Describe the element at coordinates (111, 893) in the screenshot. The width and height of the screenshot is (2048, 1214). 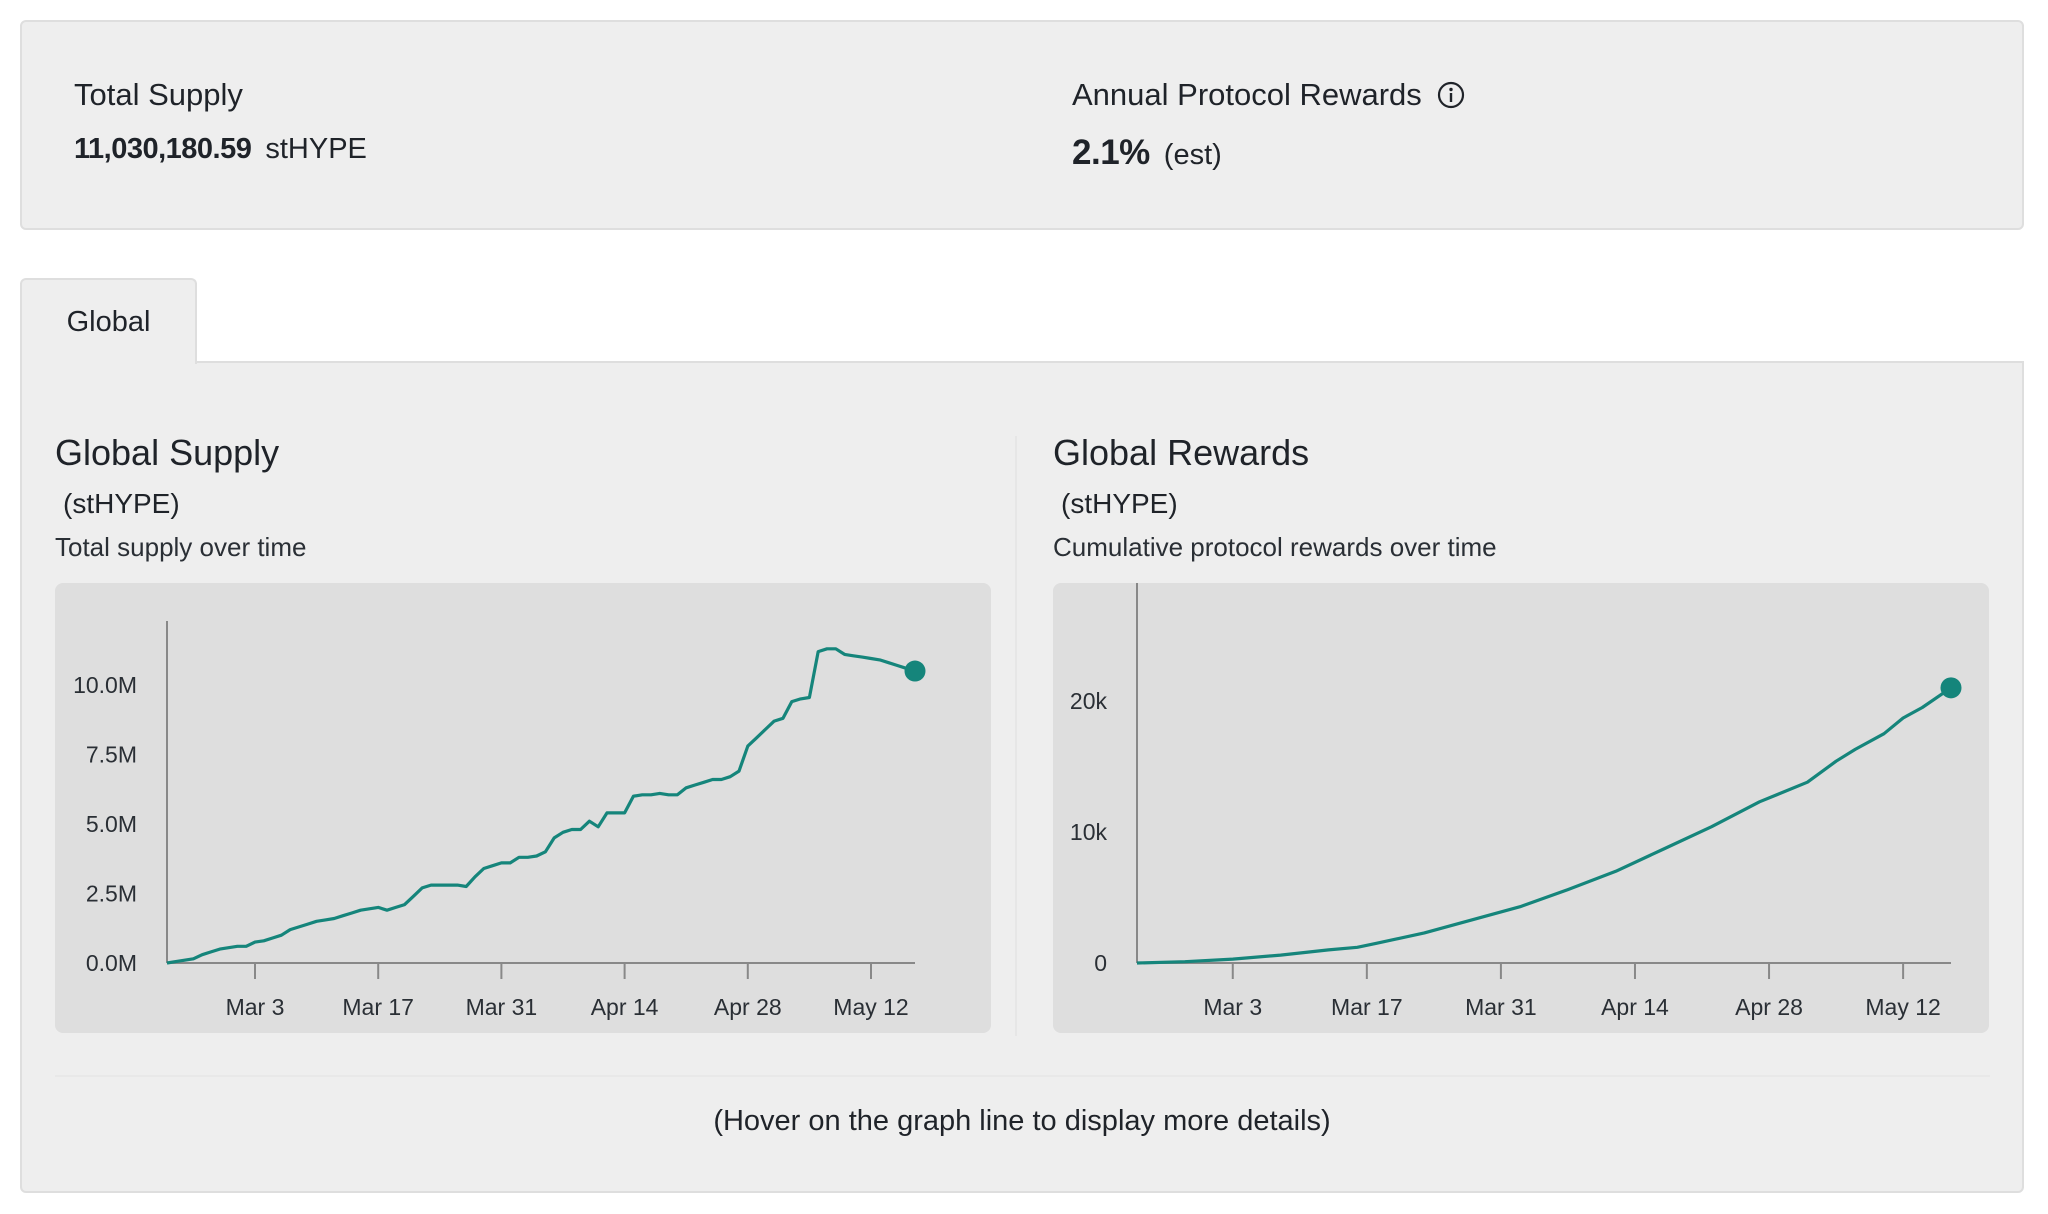
I see `supply-chart-y-tick-label: 2.5M` at that location.